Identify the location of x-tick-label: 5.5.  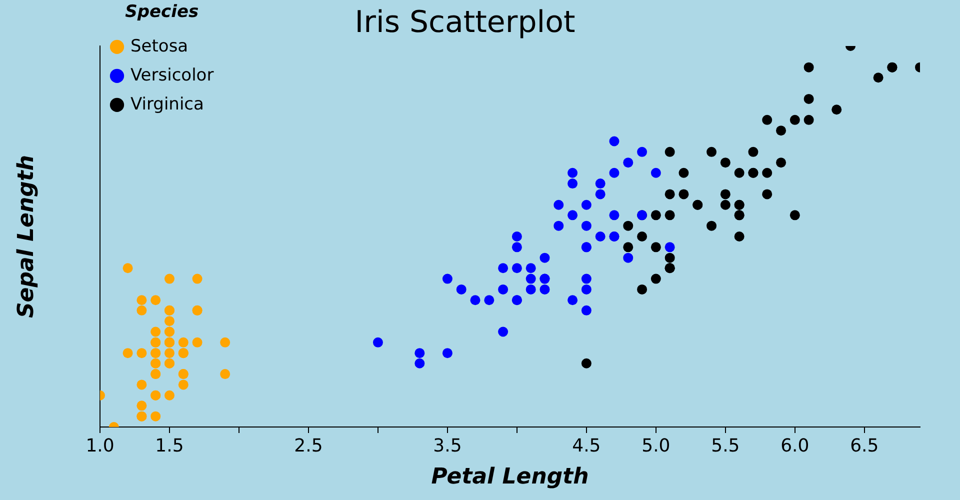
(725, 445).